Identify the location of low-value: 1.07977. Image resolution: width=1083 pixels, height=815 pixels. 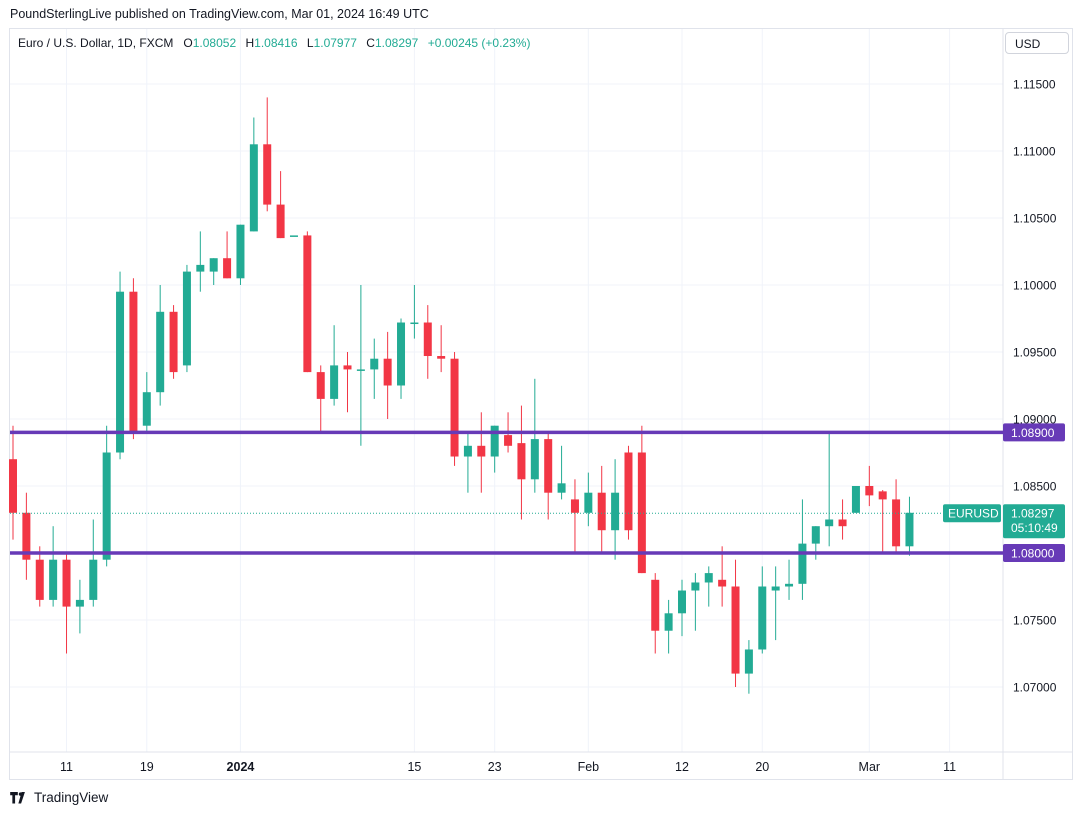
(335, 43).